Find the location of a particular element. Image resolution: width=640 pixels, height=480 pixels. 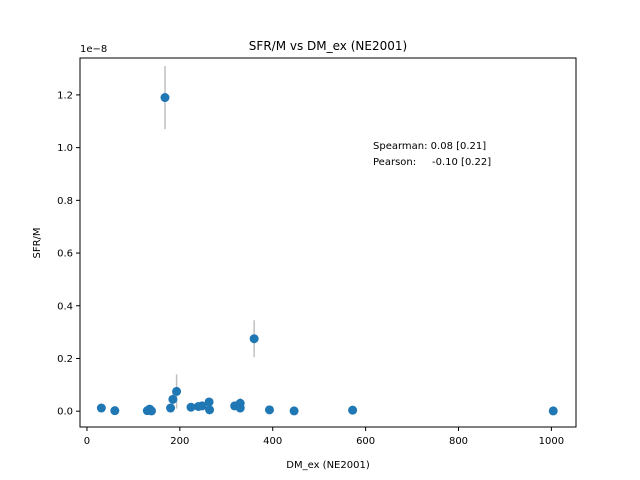

x-axis-label: DM_ex (NE2001) is located at coordinates (328, 465).